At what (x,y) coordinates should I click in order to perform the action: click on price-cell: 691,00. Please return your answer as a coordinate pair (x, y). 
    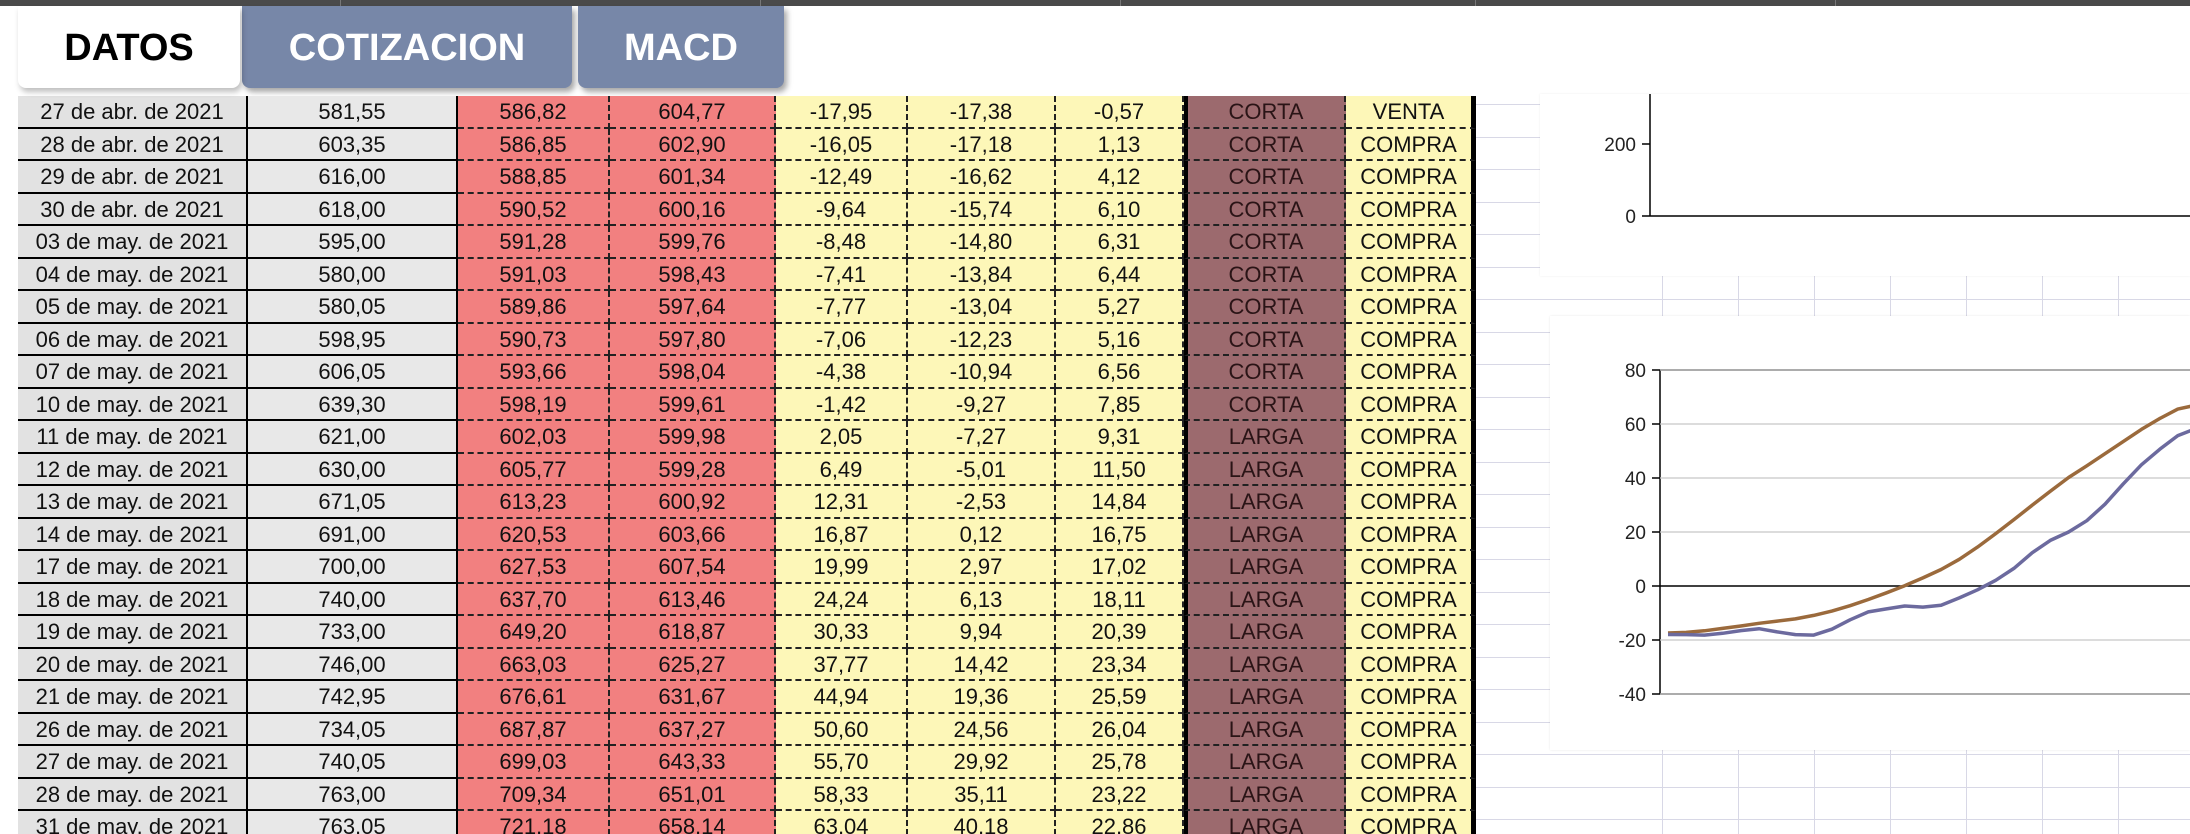
    Looking at the image, I should click on (353, 534).